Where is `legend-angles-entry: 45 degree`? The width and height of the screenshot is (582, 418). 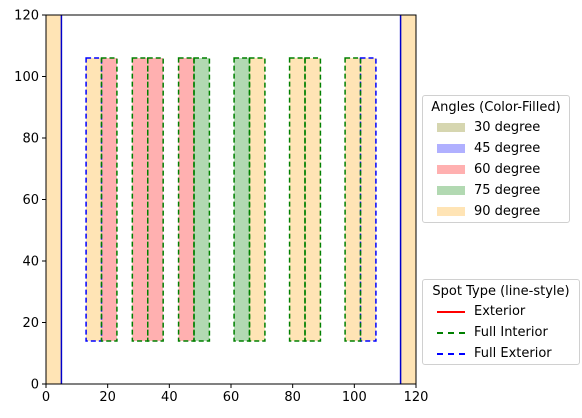
legend-angles-entry: 45 degree is located at coordinates (496, 148).